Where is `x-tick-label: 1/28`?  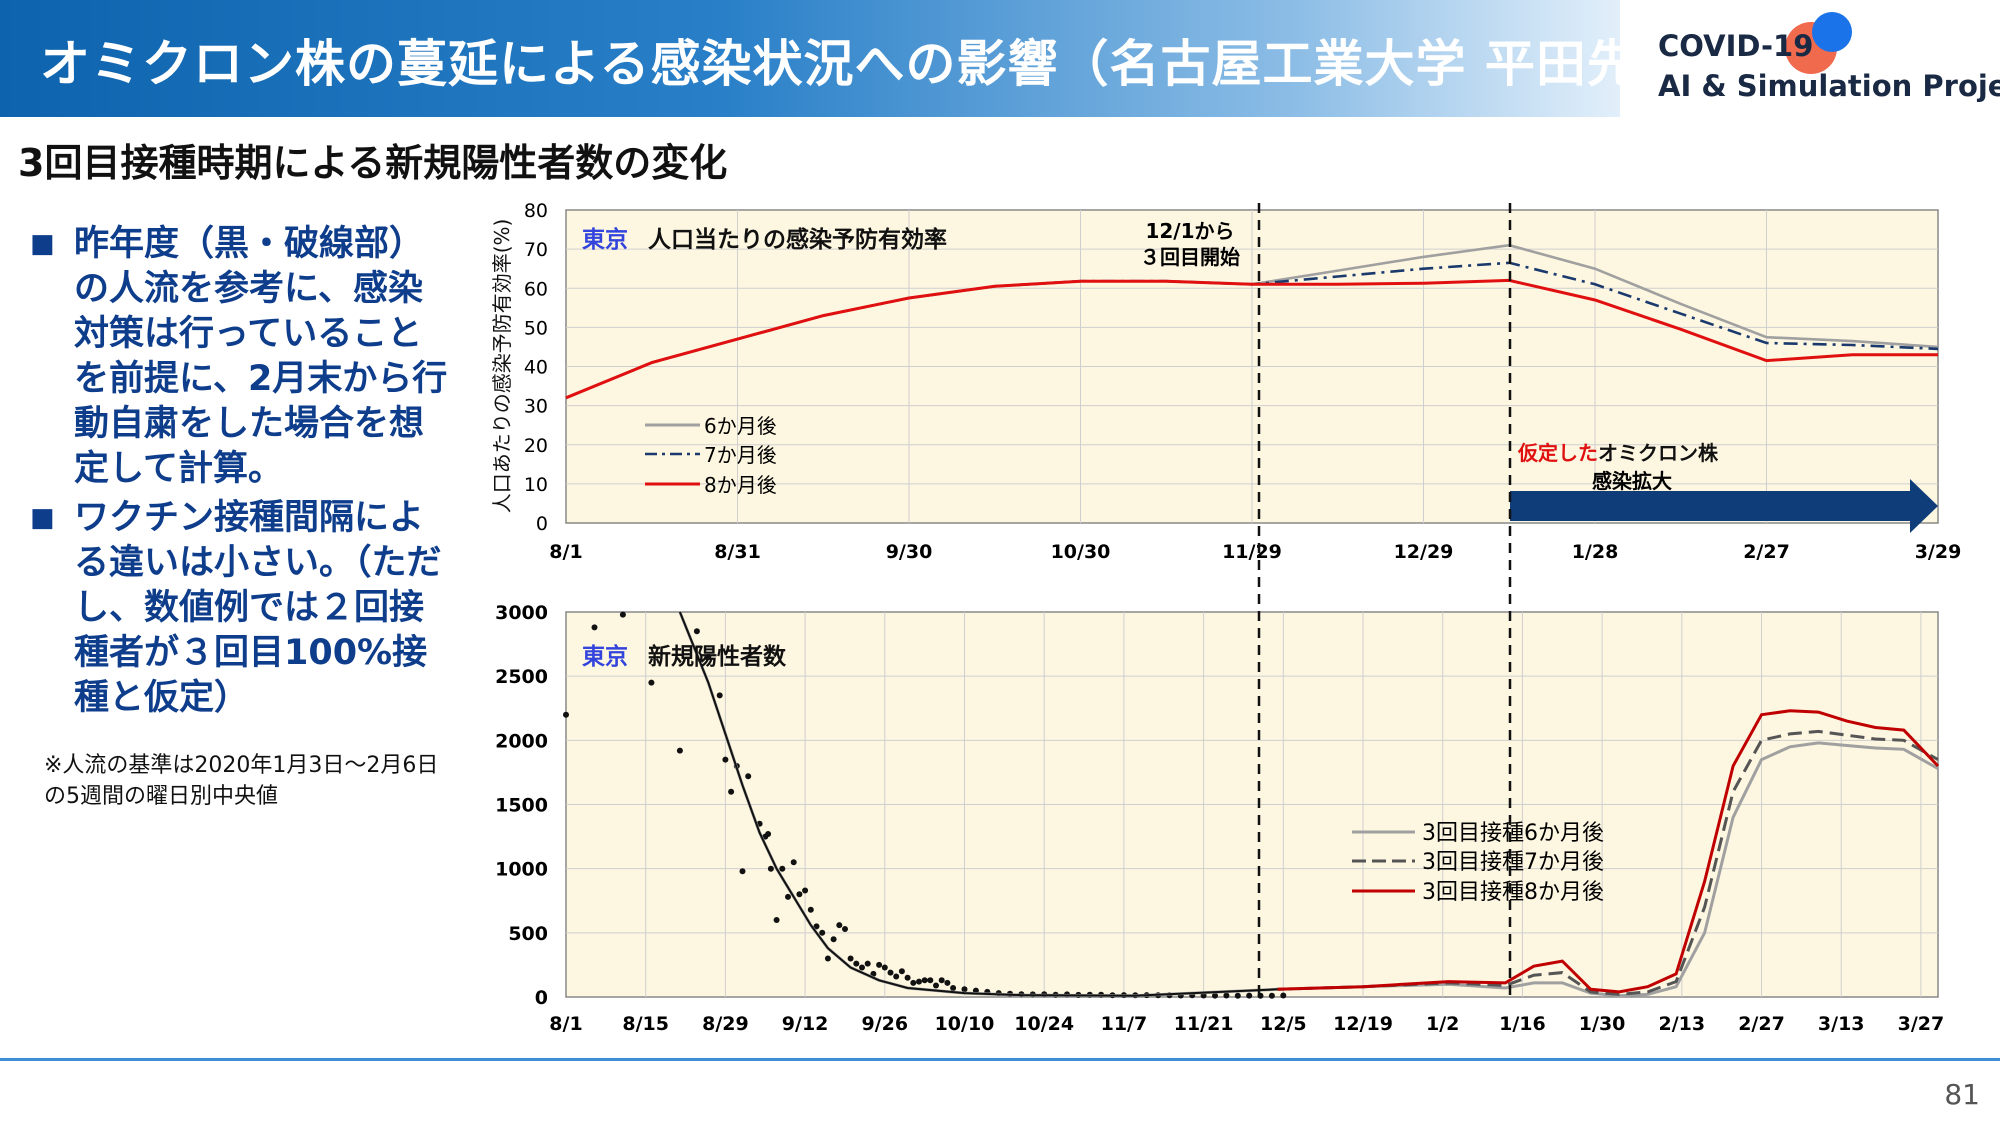 x-tick-label: 1/28 is located at coordinates (1595, 552).